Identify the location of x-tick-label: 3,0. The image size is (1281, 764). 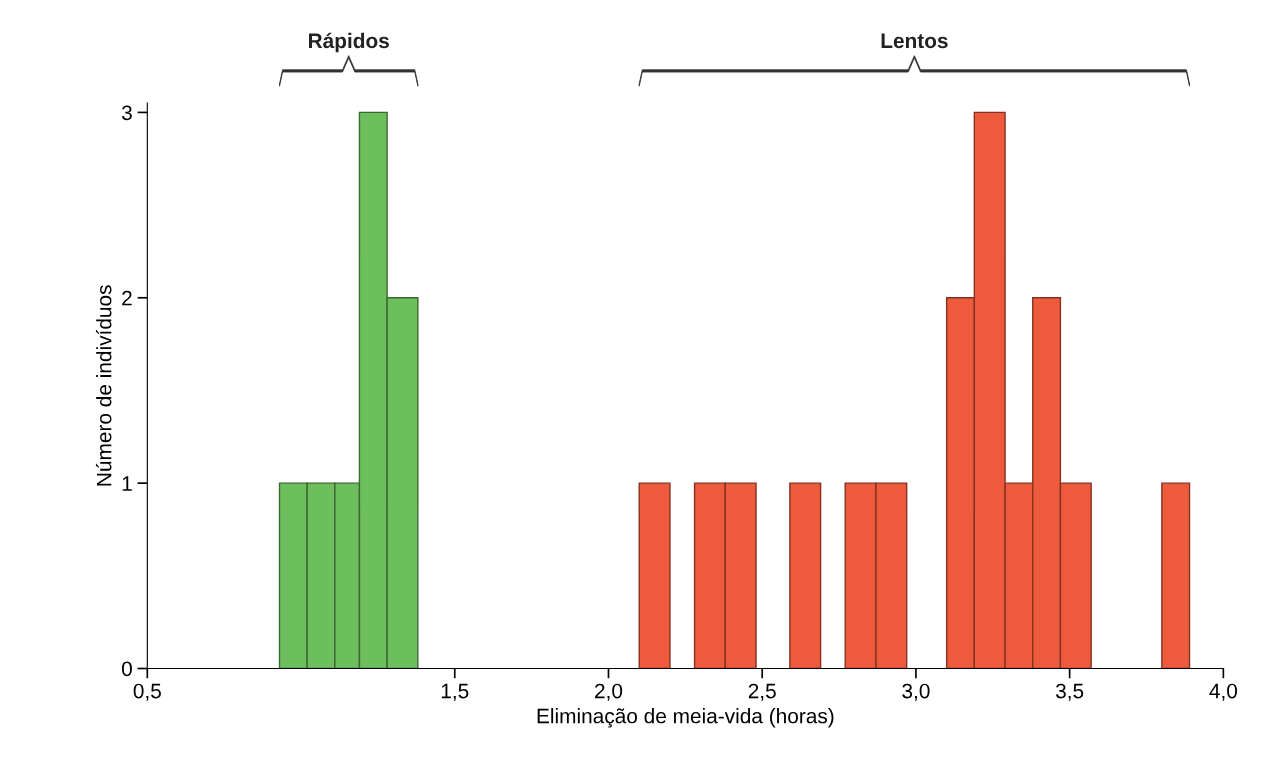
(916, 692).